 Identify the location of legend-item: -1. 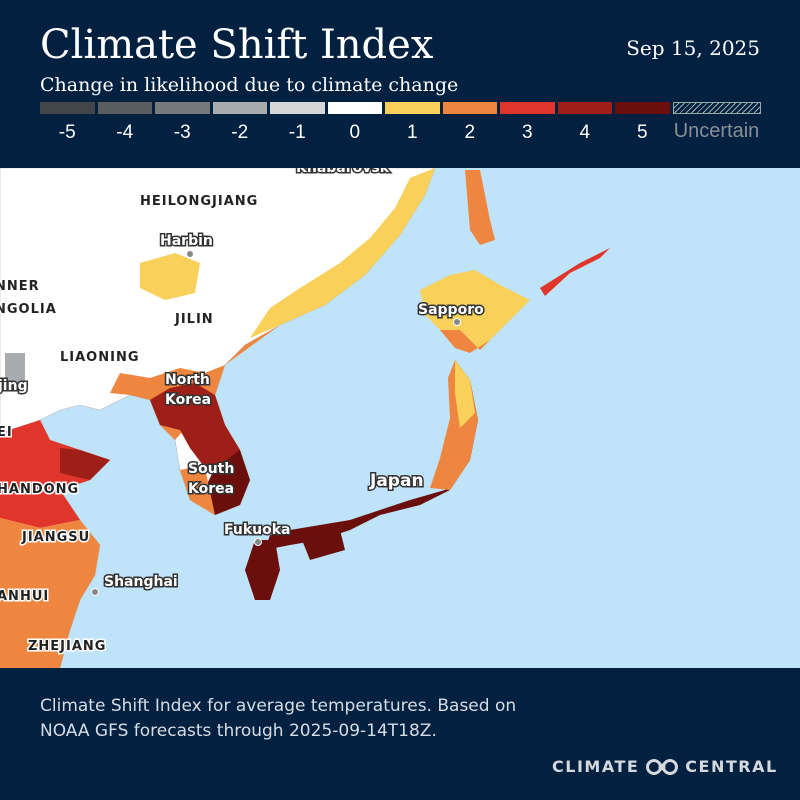
(297, 123).